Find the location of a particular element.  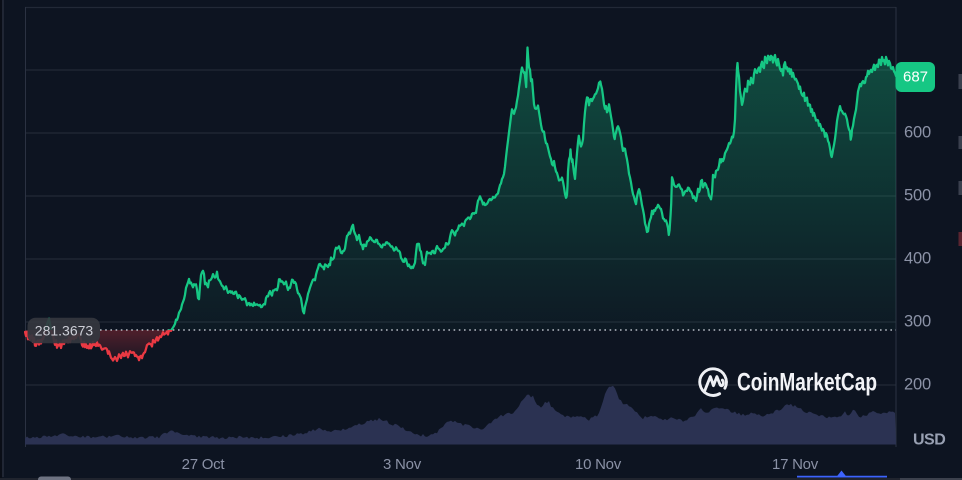

svg-text: 300 is located at coordinates (917, 321).